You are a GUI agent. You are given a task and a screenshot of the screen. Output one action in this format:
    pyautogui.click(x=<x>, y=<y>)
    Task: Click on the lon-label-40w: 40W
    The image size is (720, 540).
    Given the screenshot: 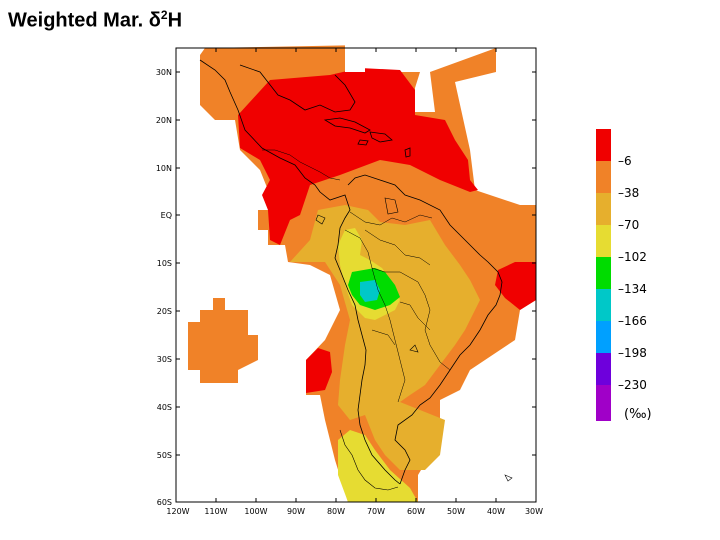 What is the action you would take?
    pyautogui.click(x=496, y=511)
    